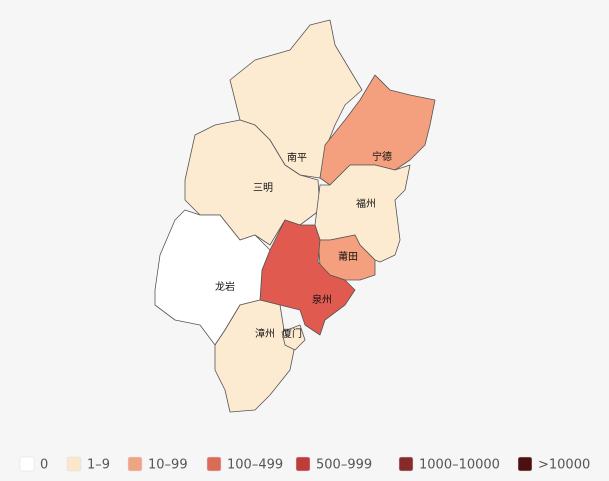 Image resolution: width=609 pixels, height=481 pixels. I want to click on legend-label: 0, so click(44, 465).